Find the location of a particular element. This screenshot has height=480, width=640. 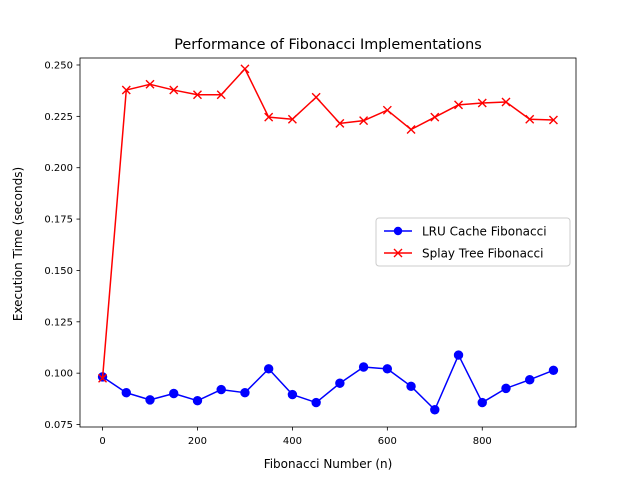

x-tick-label: 200 is located at coordinates (197, 441).